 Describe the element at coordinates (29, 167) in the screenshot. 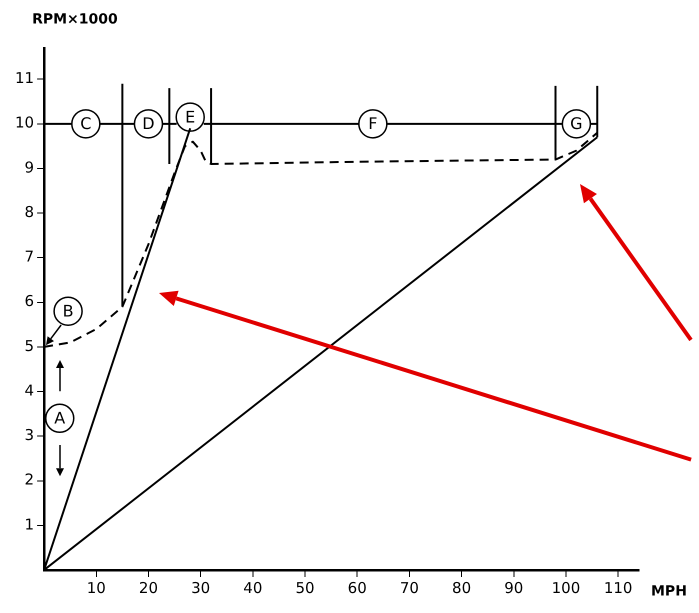

I see `y-tick-label: 9` at that location.